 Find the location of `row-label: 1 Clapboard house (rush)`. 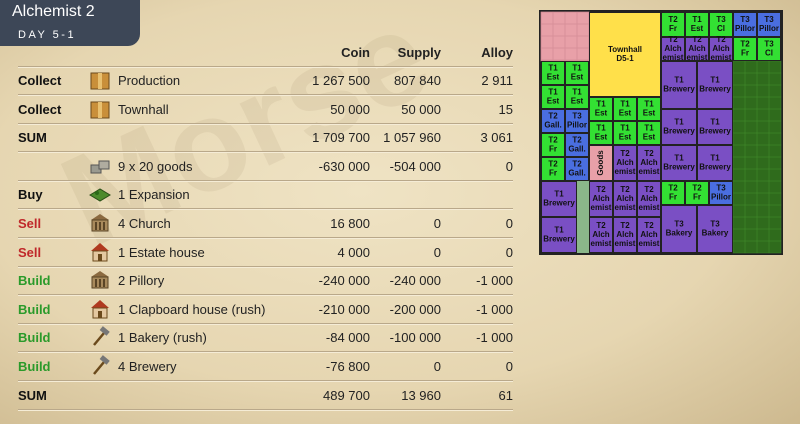

row-label: 1 Clapboard house (rush) is located at coordinates (192, 309).